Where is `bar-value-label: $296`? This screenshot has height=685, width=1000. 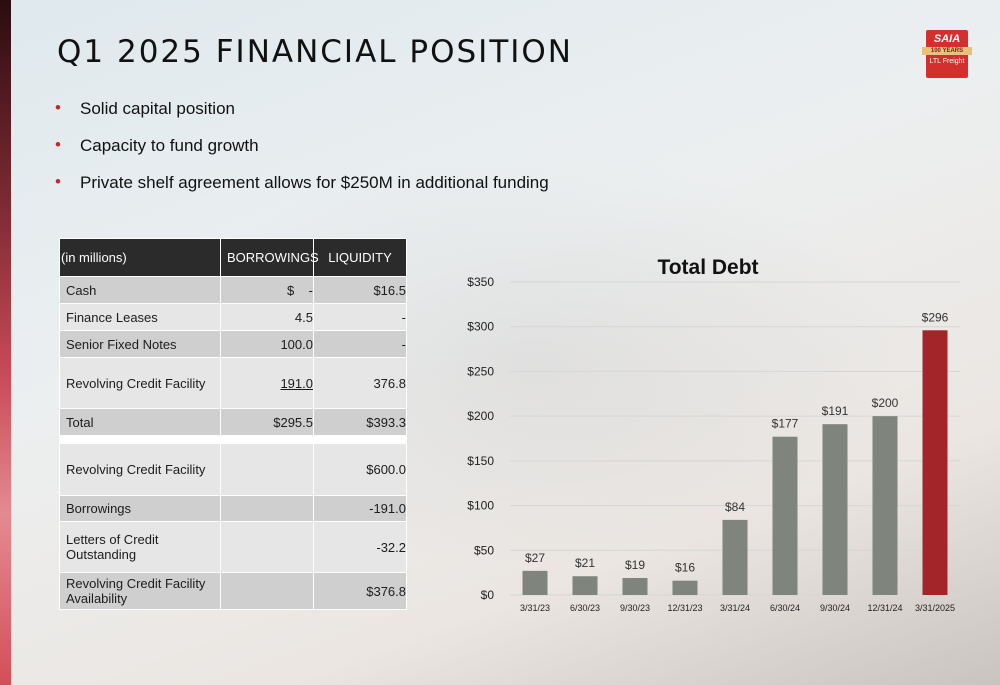 bar-value-label: $296 is located at coordinates (935, 317).